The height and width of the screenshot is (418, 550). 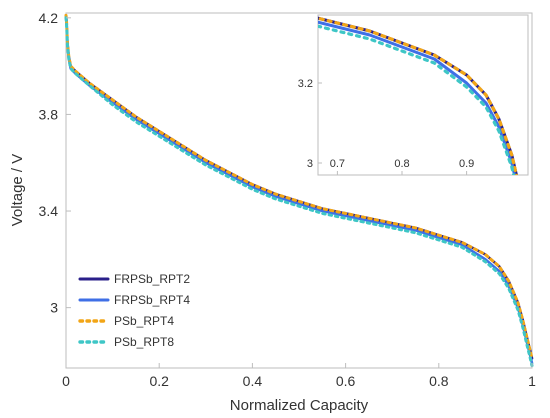 I want to click on y-axis-ticks: 3 3.4 3.8 4.2, so click(x=55, y=163).